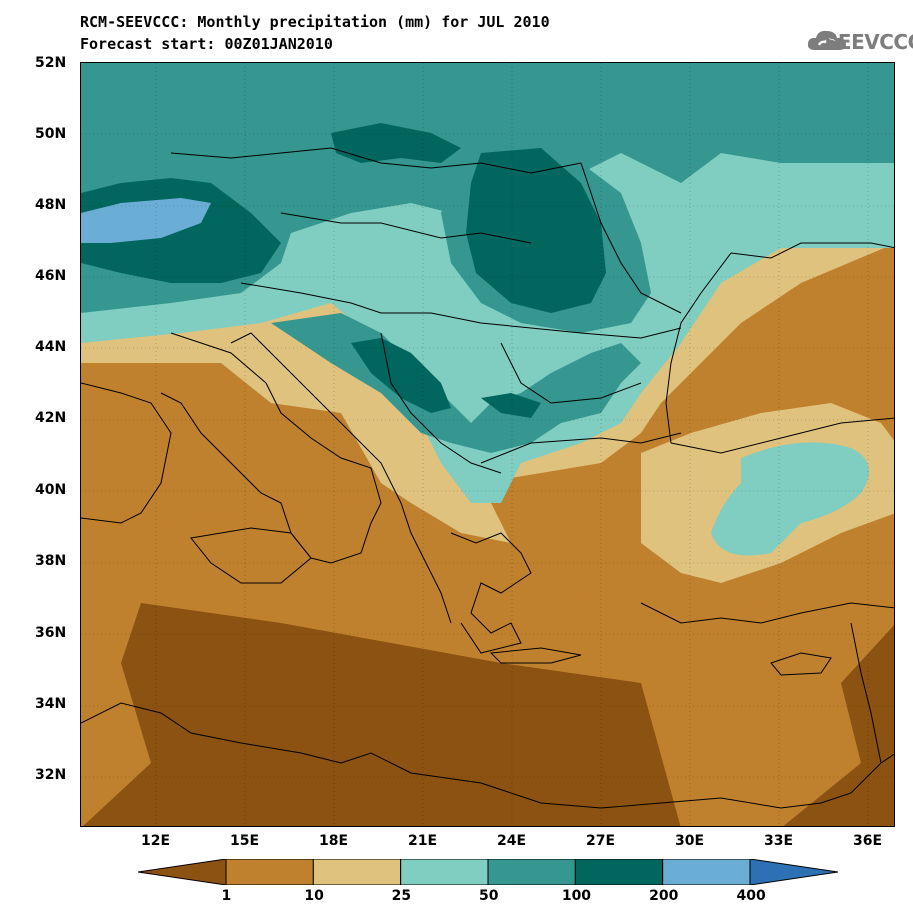 This screenshot has height=920, width=913. I want to click on lat-label: 38N, so click(51, 561).